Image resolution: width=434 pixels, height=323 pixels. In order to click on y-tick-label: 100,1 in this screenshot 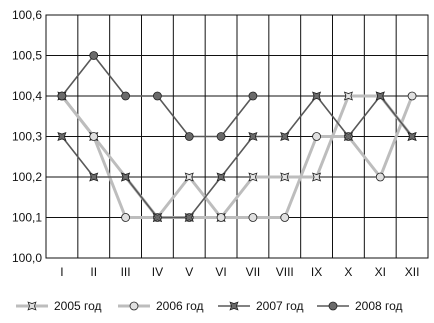, I will do `click(27, 218)`.